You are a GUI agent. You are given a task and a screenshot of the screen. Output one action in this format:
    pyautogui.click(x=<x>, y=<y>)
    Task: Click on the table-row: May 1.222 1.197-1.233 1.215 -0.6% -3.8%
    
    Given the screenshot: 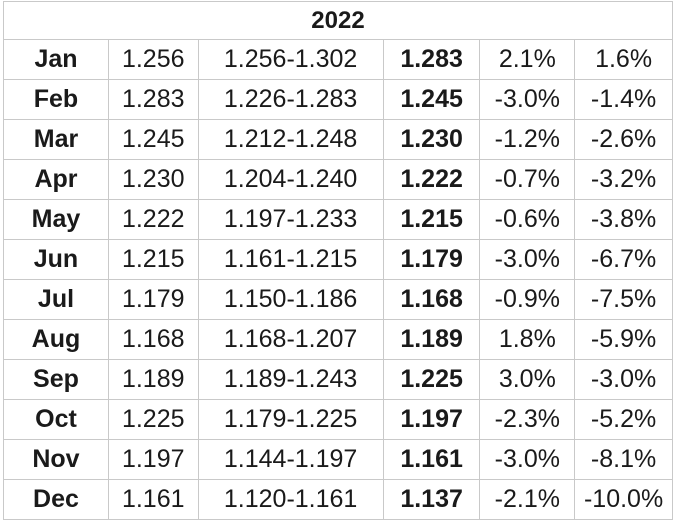 What is the action you would take?
    pyautogui.click(x=338, y=219)
    